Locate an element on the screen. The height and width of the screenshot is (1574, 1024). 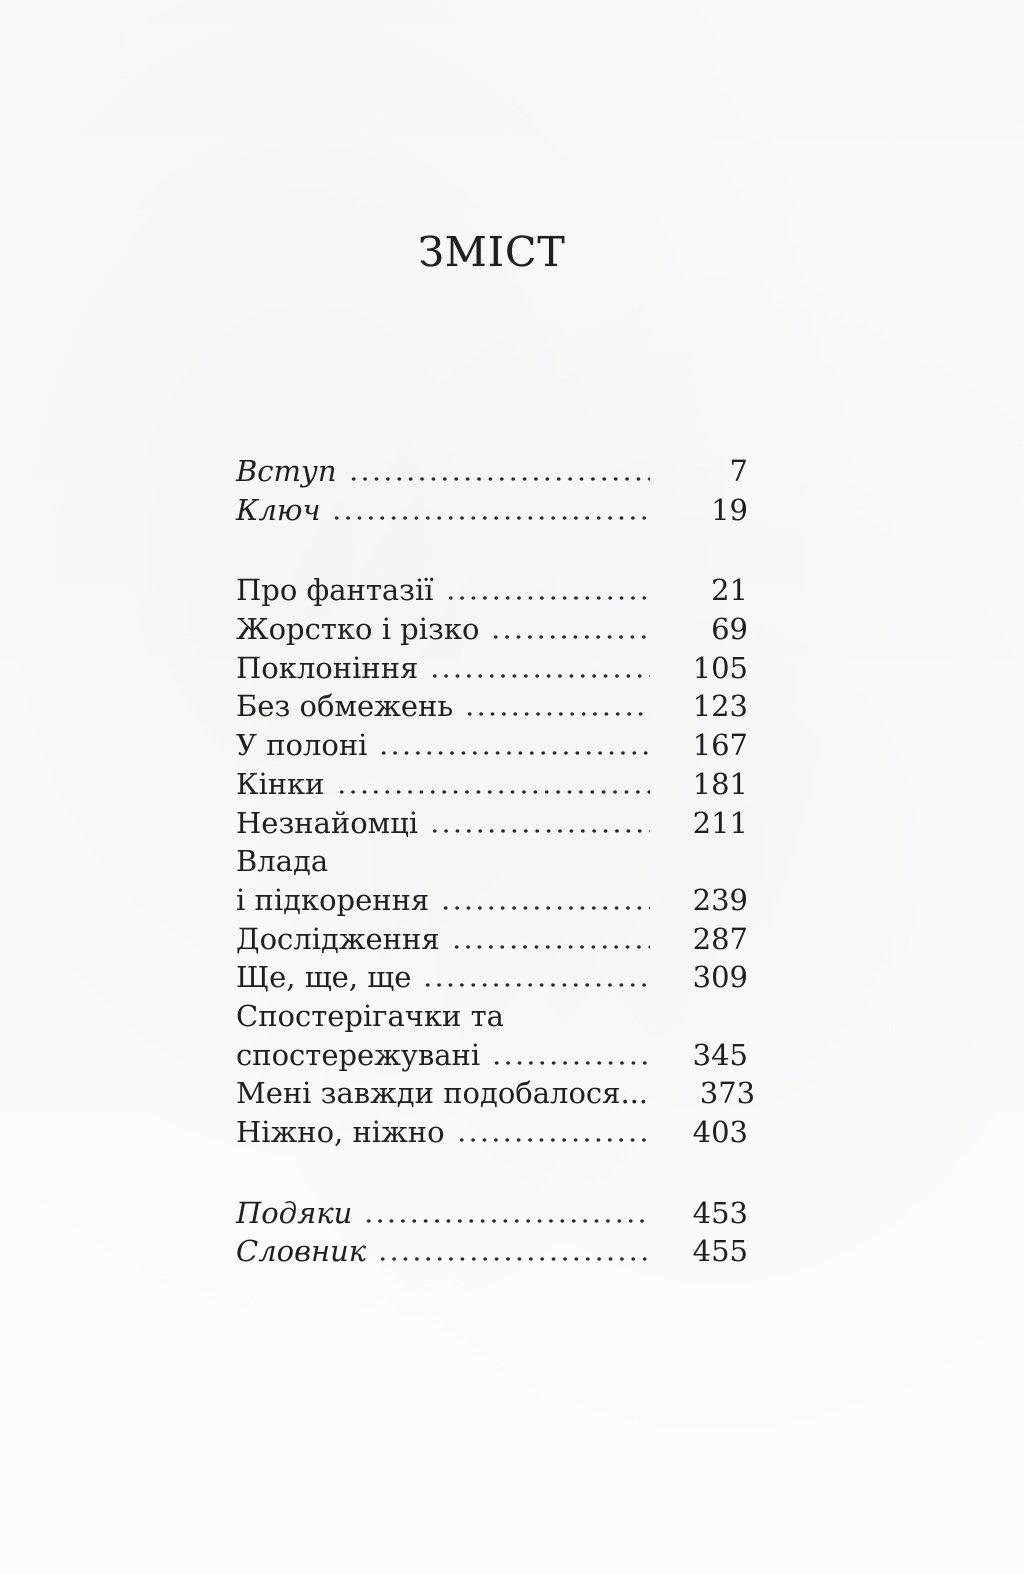
toc-entry-page: 181 is located at coordinates (720, 783).